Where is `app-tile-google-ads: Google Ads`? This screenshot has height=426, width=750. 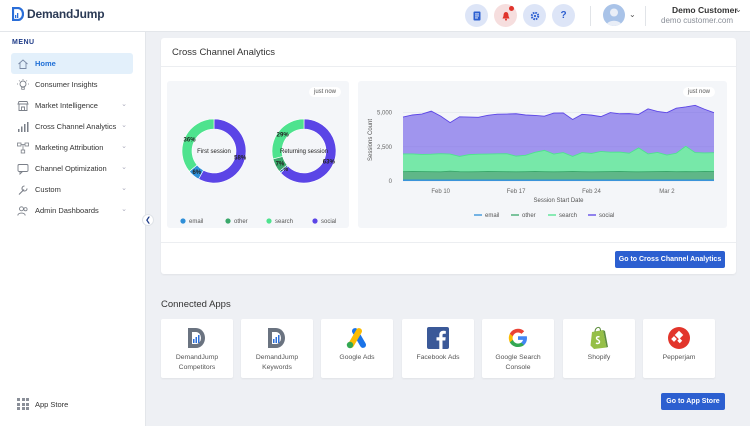 app-tile-google-ads: Google Ads is located at coordinates (357, 348).